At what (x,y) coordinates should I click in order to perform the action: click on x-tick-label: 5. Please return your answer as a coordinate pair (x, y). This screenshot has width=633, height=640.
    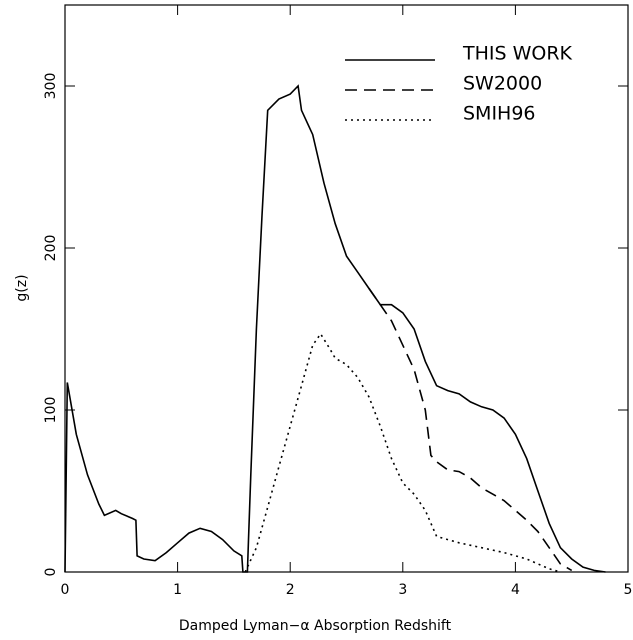
    Looking at the image, I should click on (628, 590).